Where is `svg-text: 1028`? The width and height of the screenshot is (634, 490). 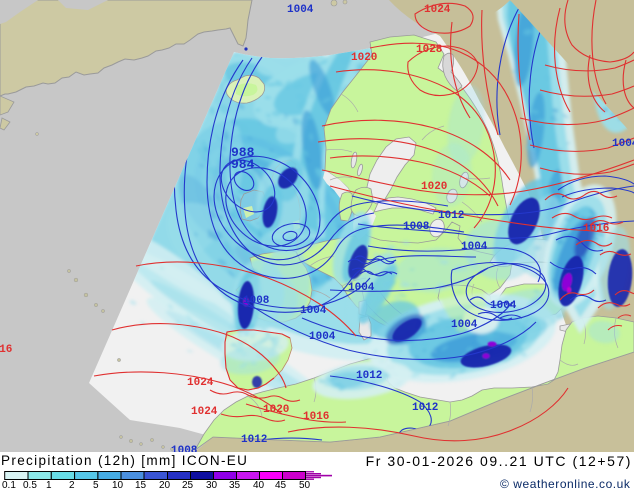
svg-text: 1028 is located at coordinates (429, 50).